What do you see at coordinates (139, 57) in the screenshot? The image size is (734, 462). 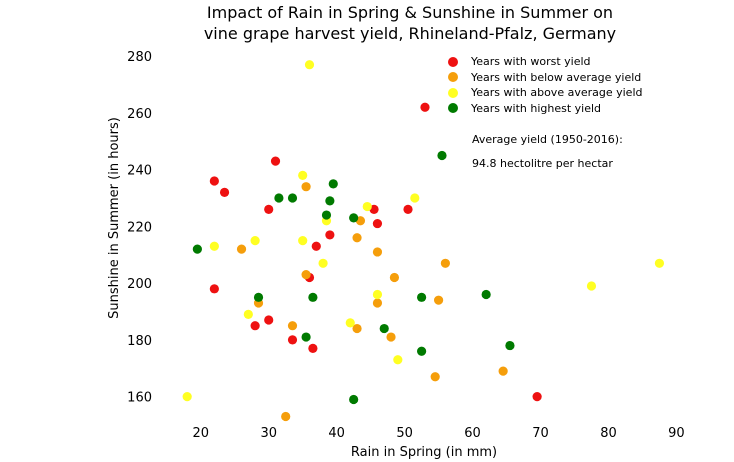 I see `y-tick-label: 280` at bounding box center [139, 57].